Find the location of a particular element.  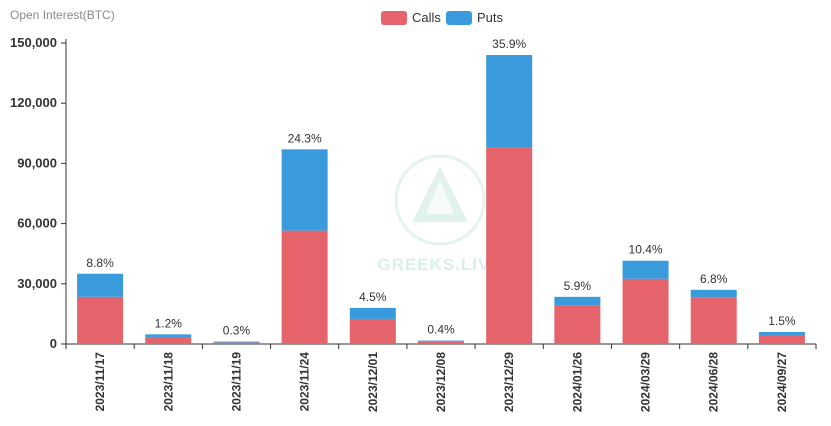

legend-item-puts: Puts is located at coordinates (475, 17).